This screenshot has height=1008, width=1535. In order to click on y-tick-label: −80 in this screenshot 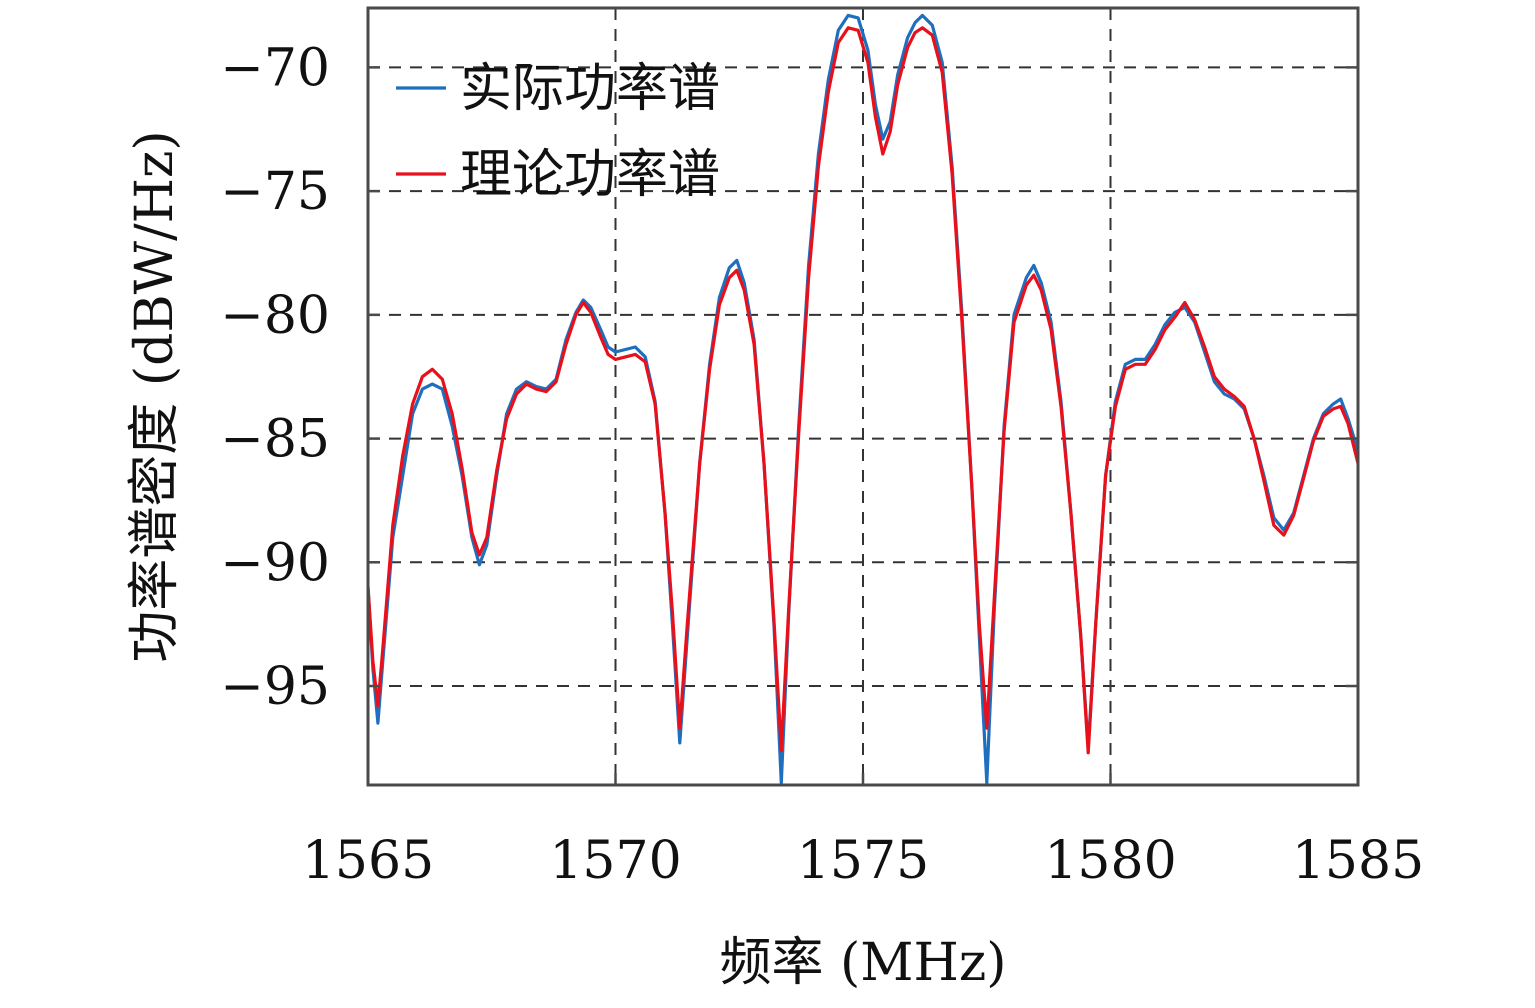, I will do `click(275, 316)`.